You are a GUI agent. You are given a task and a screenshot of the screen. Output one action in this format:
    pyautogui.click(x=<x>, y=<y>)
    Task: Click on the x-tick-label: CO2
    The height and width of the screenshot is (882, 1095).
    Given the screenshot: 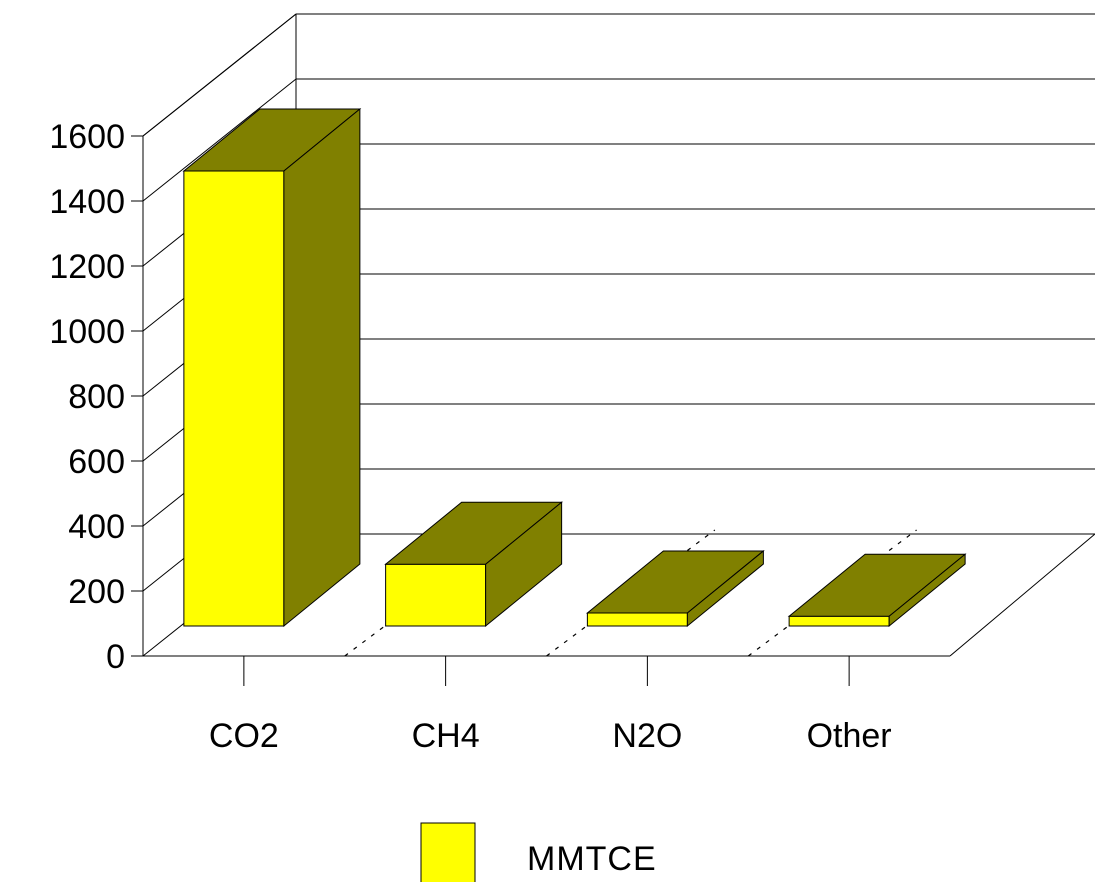 What is the action you would take?
    pyautogui.click(x=244, y=736)
    